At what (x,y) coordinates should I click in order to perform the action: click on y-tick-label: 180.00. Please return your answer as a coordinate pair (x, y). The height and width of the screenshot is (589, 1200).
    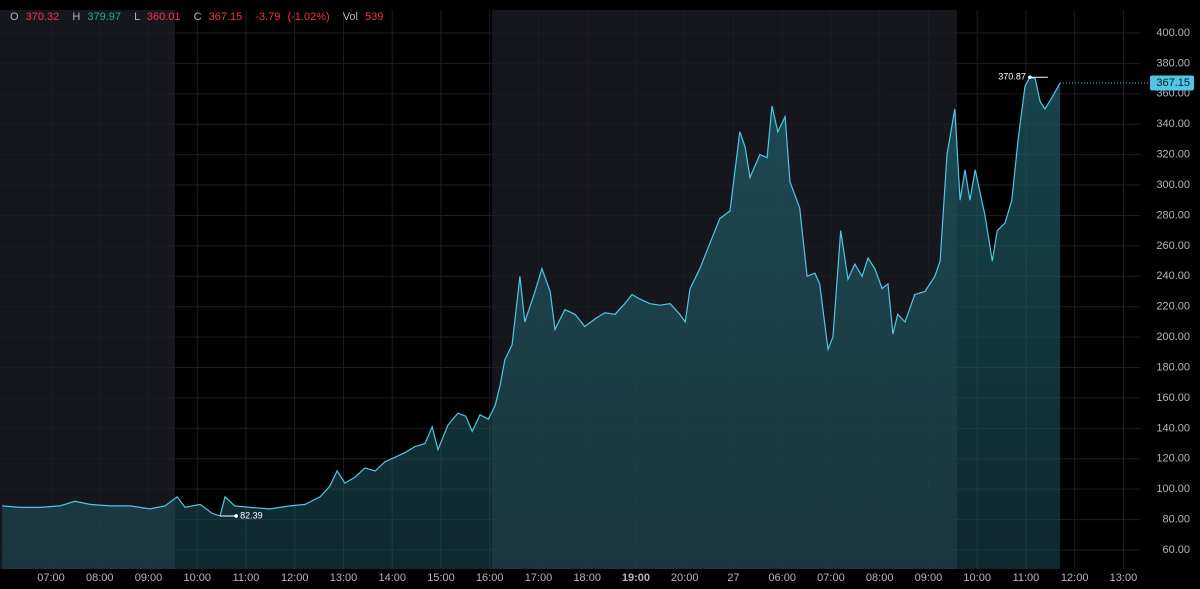
    Looking at the image, I should click on (1173, 367).